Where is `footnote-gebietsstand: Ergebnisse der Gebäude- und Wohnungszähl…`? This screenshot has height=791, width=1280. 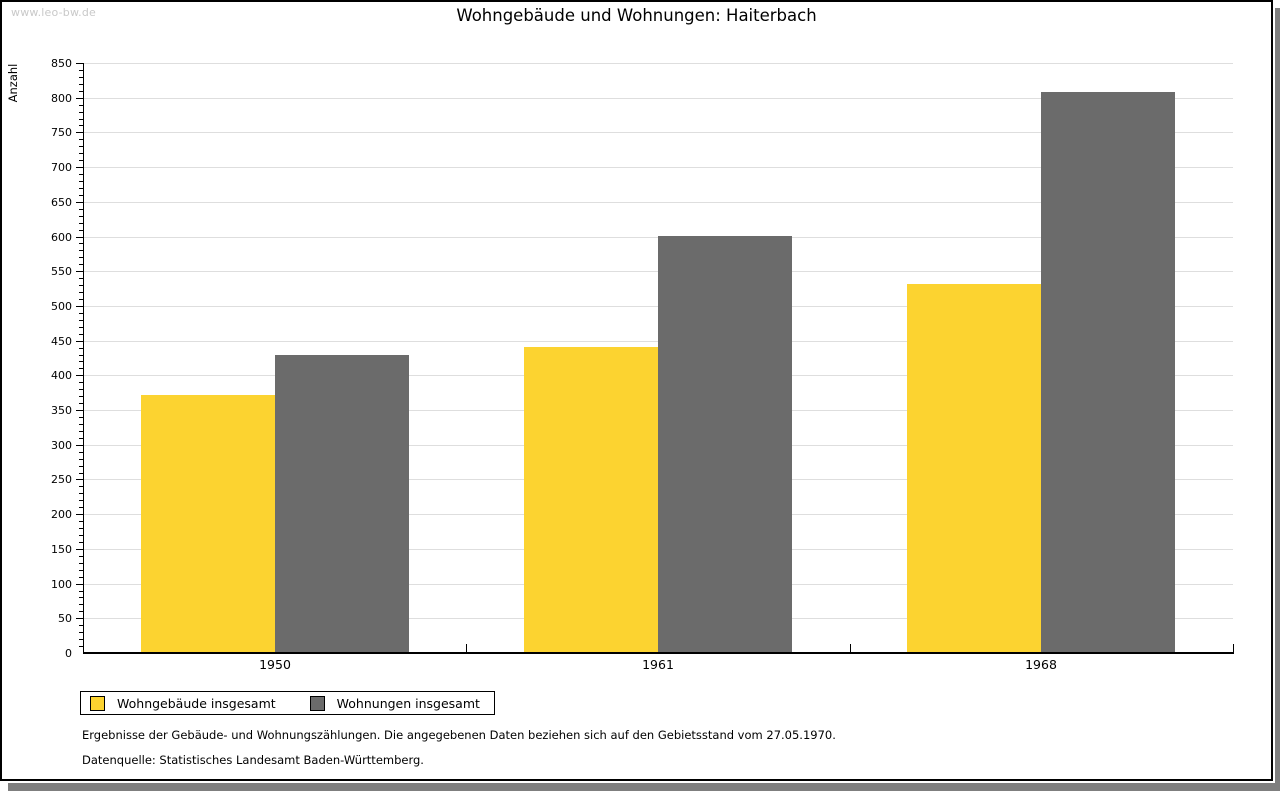 footnote-gebietsstand: Ergebnisse der Gebäude- und Wohnungszähl… is located at coordinates (459, 735).